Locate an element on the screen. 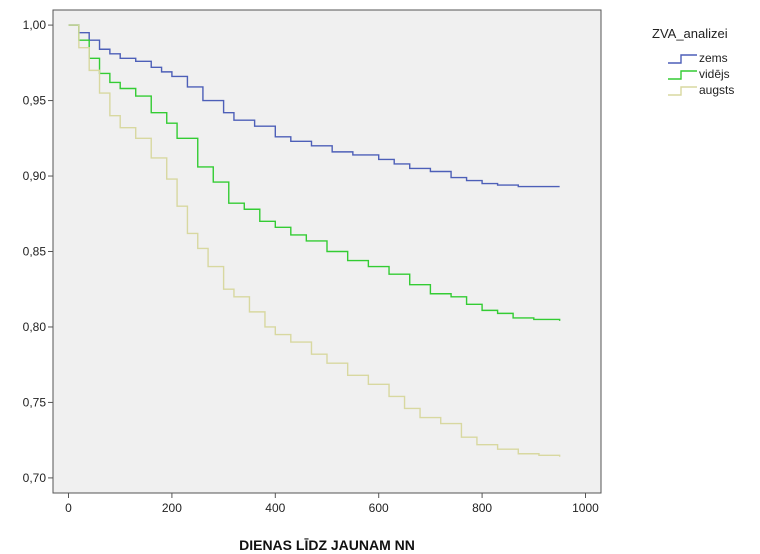 The height and width of the screenshot is (554, 760). legend-label-3: augsts is located at coordinates (716, 90).